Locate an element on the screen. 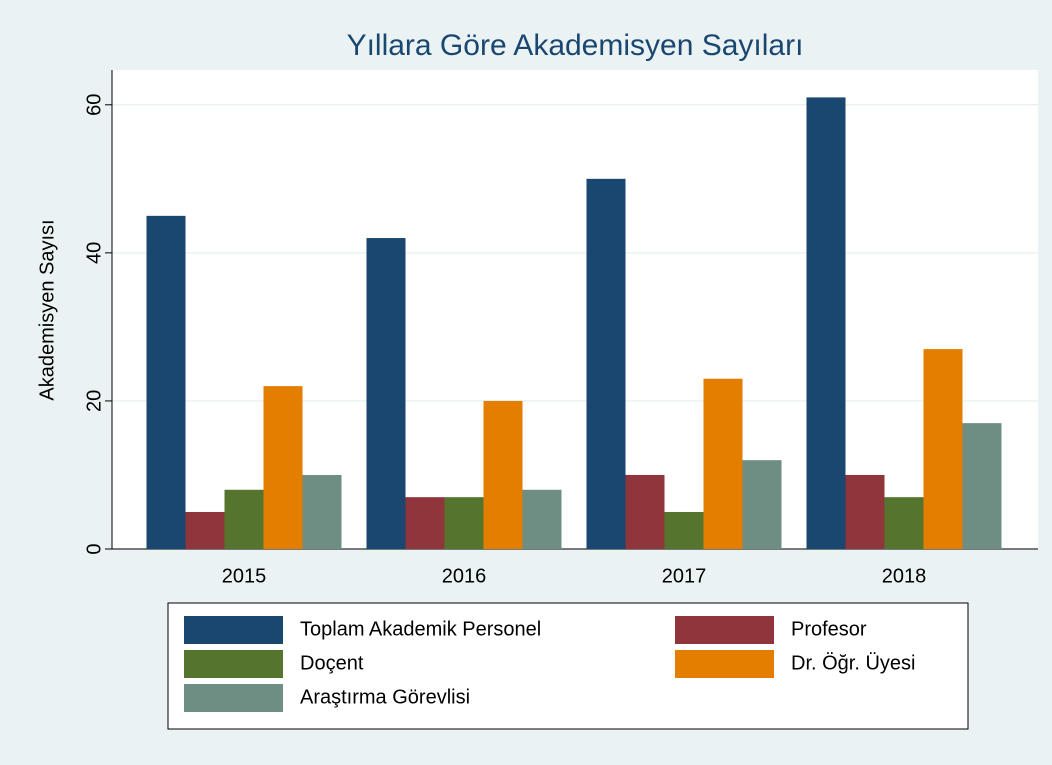 The image size is (1052, 765). x-tick-label: 2018 is located at coordinates (904, 576).